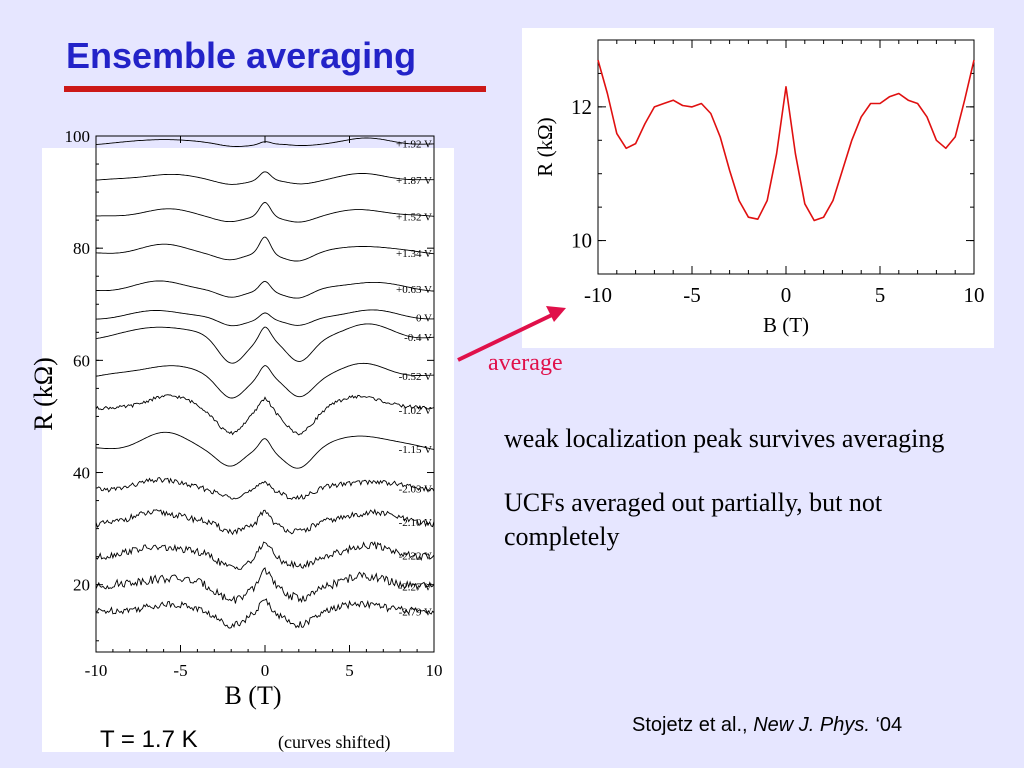 This screenshot has height=768, width=1024. I want to click on curves-shifted-note: (curves shifted), so click(334, 742).